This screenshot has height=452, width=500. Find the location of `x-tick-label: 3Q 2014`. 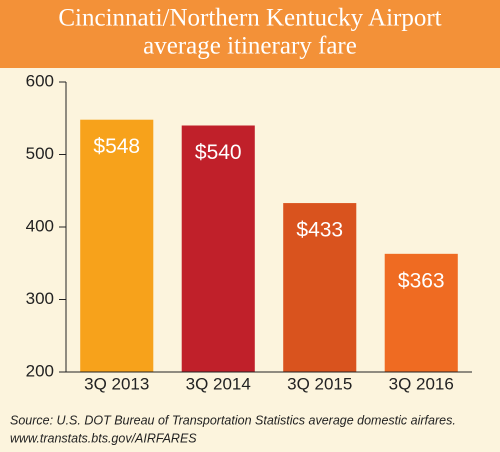

x-tick-label: 3Q 2014 is located at coordinates (218, 383).